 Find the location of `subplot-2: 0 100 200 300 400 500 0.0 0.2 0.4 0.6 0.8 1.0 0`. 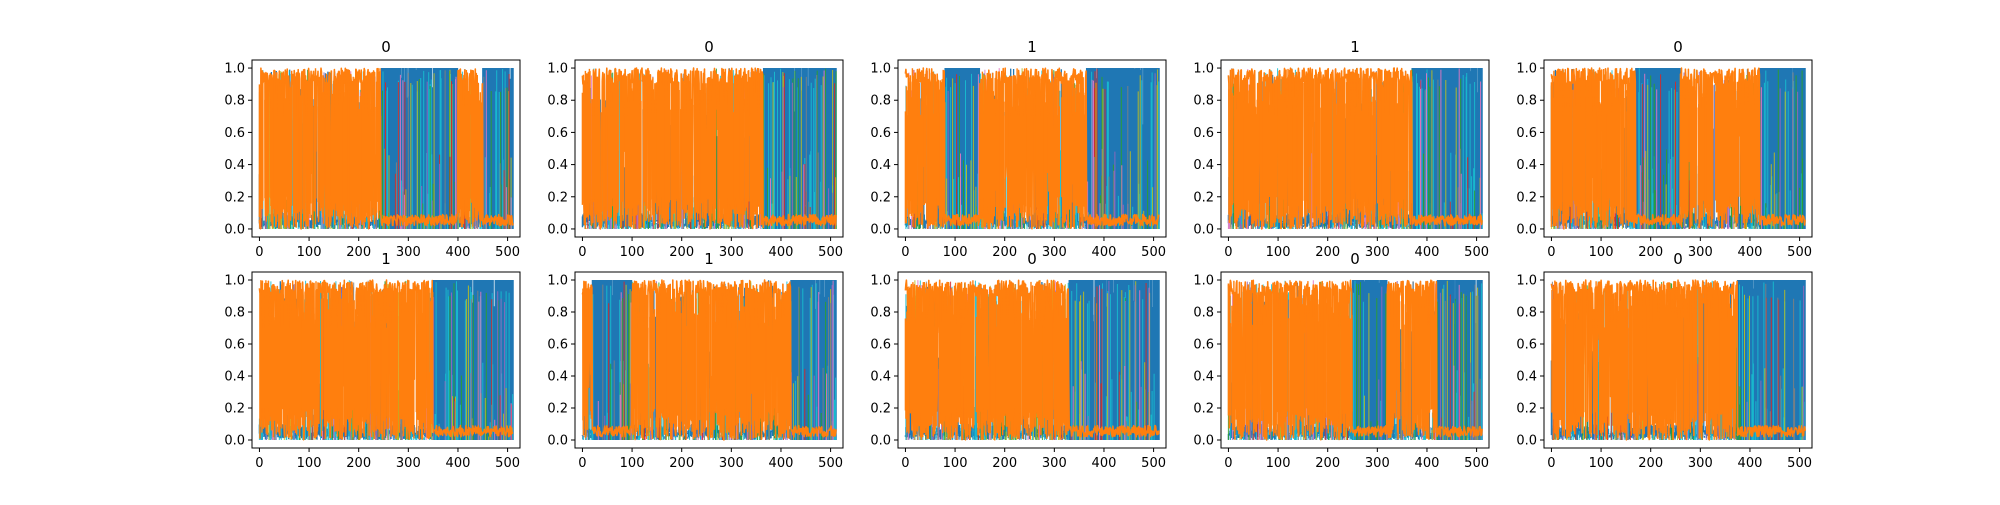

subplot-2: 0 100 200 300 400 500 0.0 0.2 0.4 0.6 0.8 1.0 0 is located at coordinates (695, 149).